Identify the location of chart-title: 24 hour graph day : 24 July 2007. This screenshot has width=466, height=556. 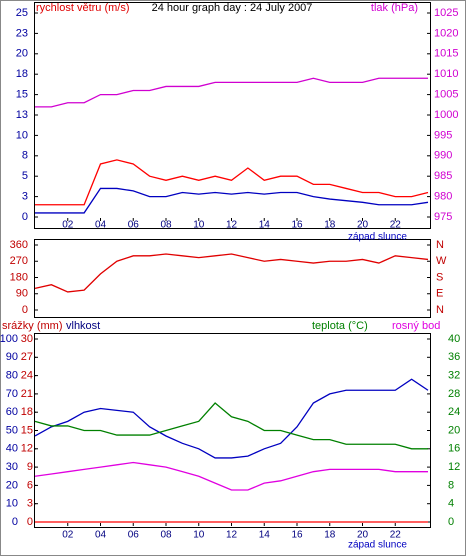
(232, 8).